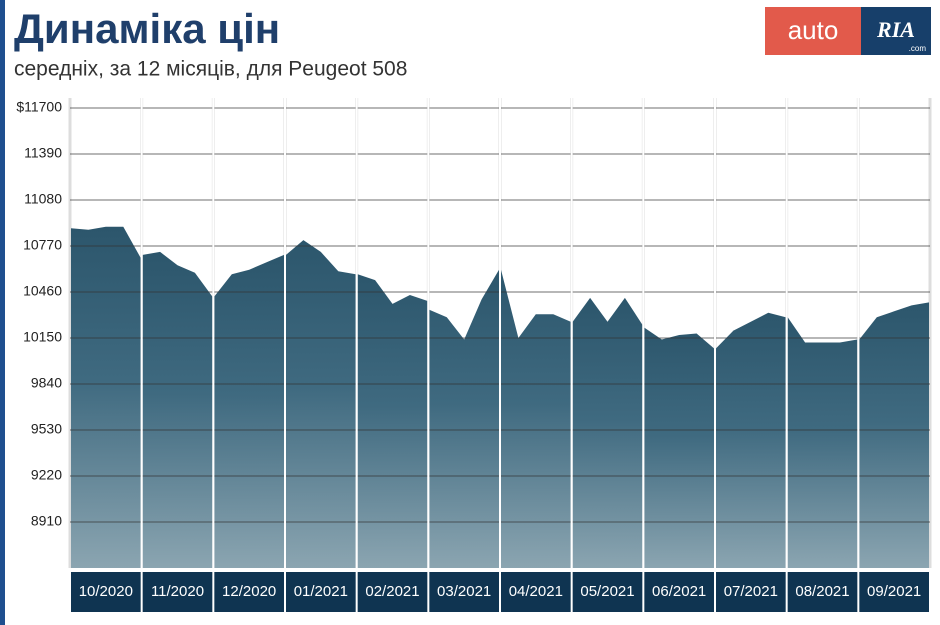  What do you see at coordinates (43, 153) in the screenshot?
I see `y-tick-label: 11390` at bounding box center [43, 153].